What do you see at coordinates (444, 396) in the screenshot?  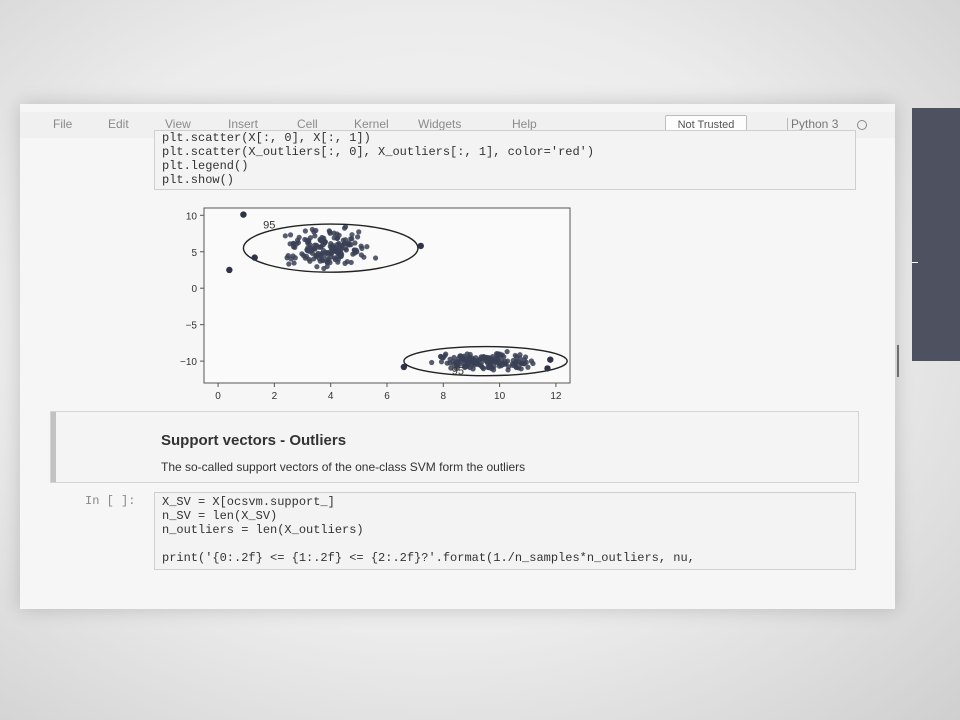 I see `x-tick-label: 8` at bounding box center [444, 396].